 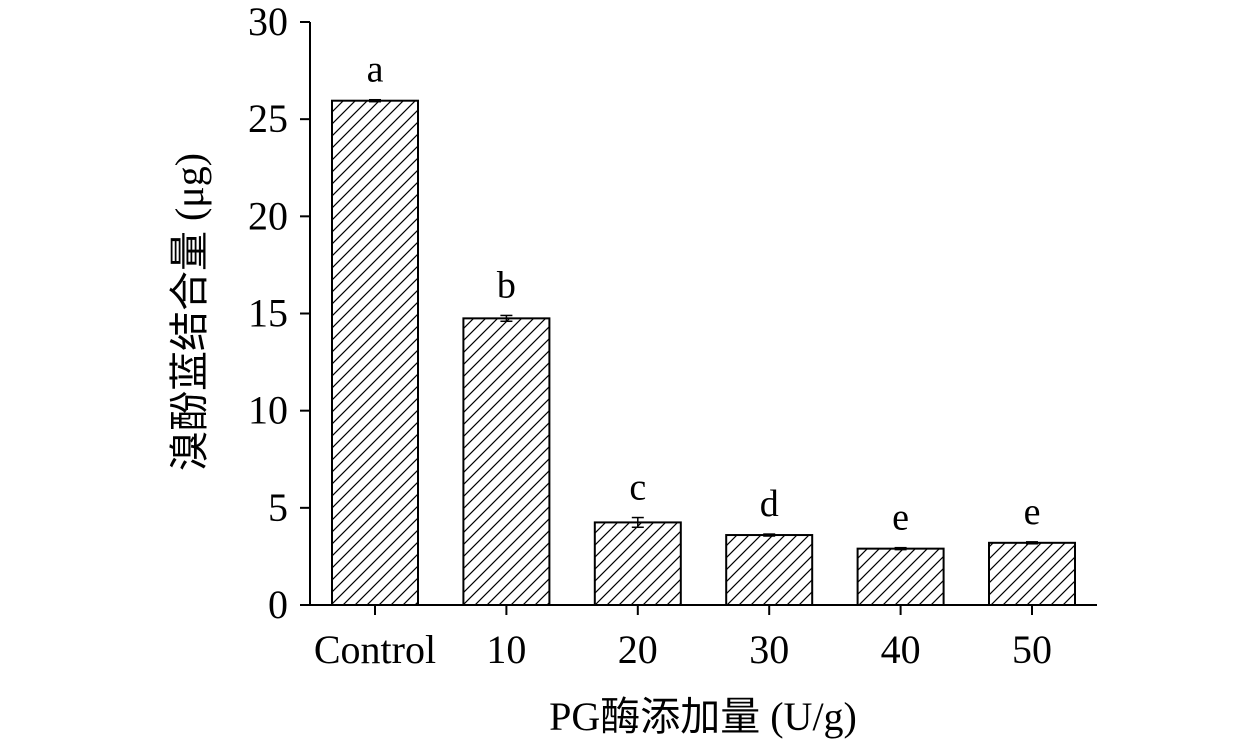 What do you see at coordinates (268, 215) in the screenshot?
I see `y-tick-label: 20` at bounding box center [268, 215].